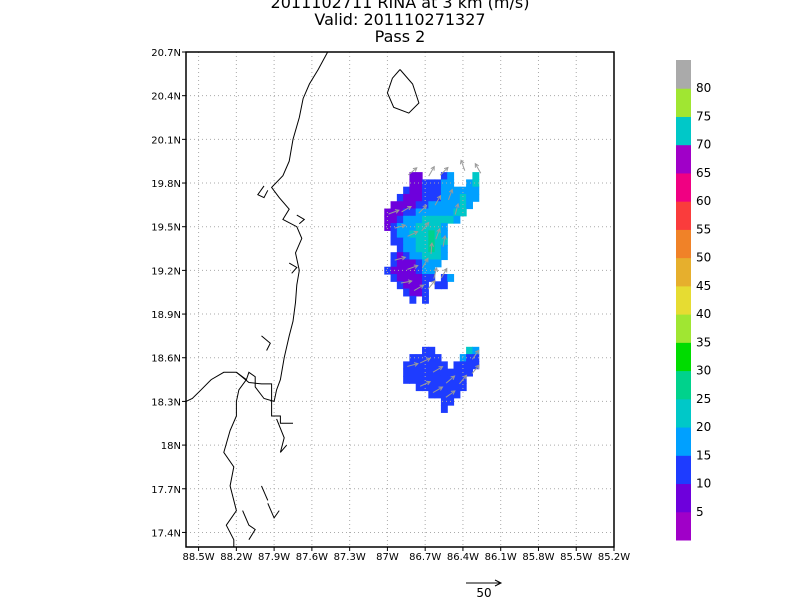  What do you see at coordinates (703, 371) in the screenshot?
I see `colorbar-label: 30` at bounding box center [703, 371].